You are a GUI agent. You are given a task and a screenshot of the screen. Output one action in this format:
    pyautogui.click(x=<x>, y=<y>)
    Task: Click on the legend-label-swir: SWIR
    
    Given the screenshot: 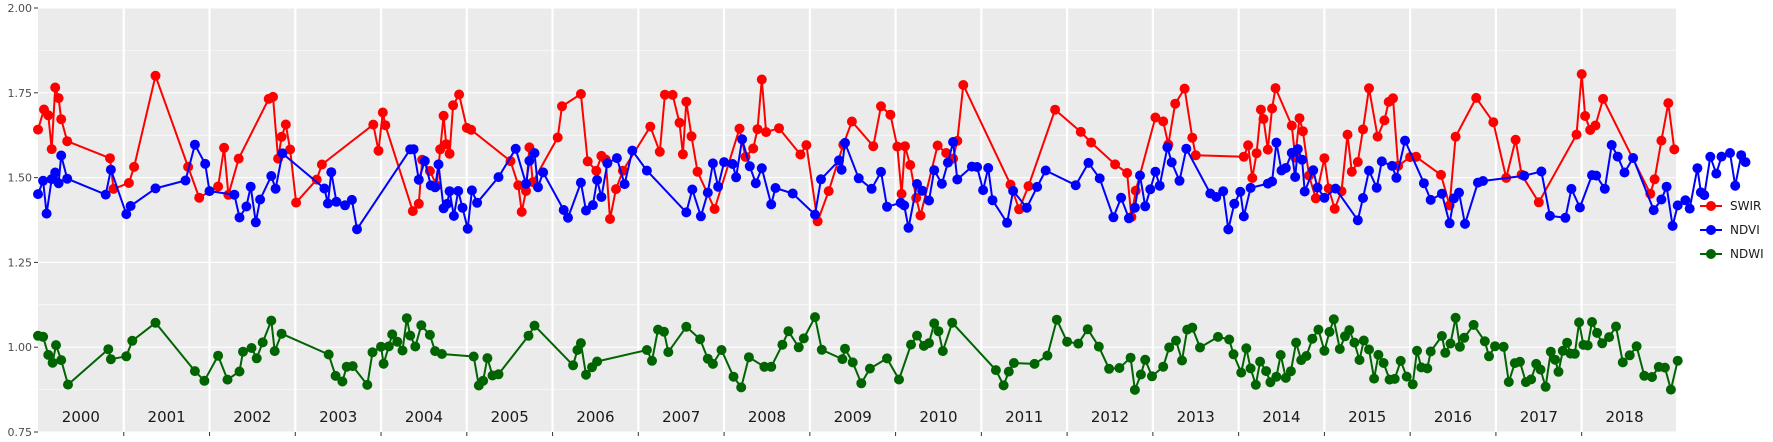 What is the action you would take?
    pyautogui.click(x=1745, y=206)
    